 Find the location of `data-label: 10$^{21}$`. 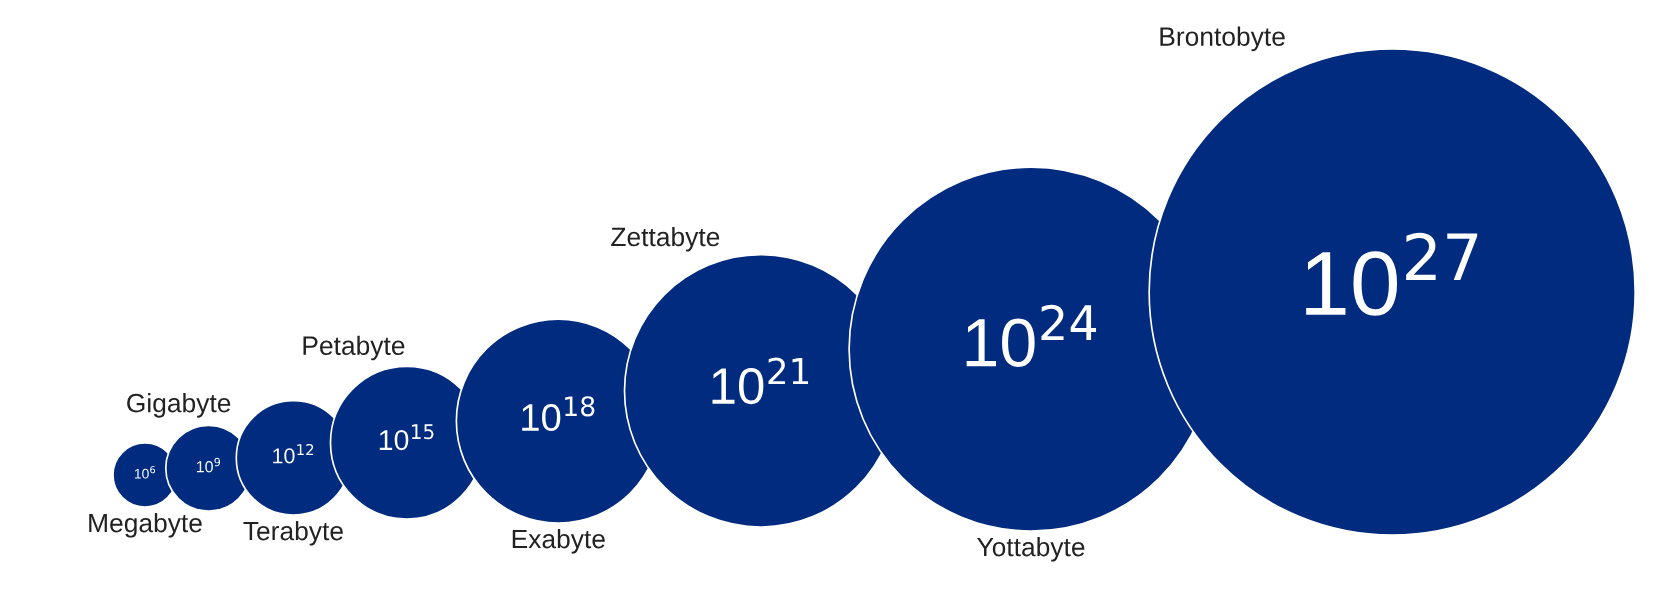

data-label: 10$^{21}$ is located at coordinates (760, 381).